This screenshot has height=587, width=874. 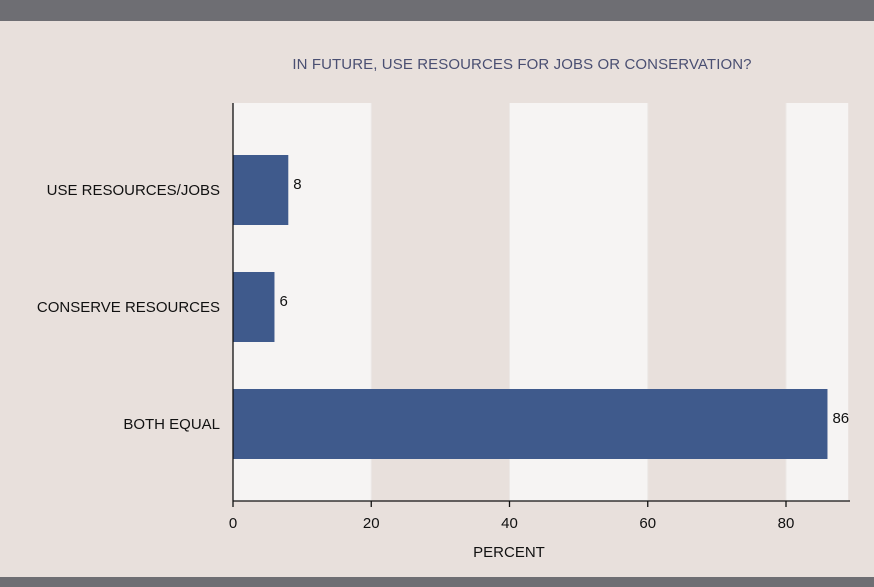 I want to click on category-label: USE RESOURCES/JOBS, so click(x=133, y=190).